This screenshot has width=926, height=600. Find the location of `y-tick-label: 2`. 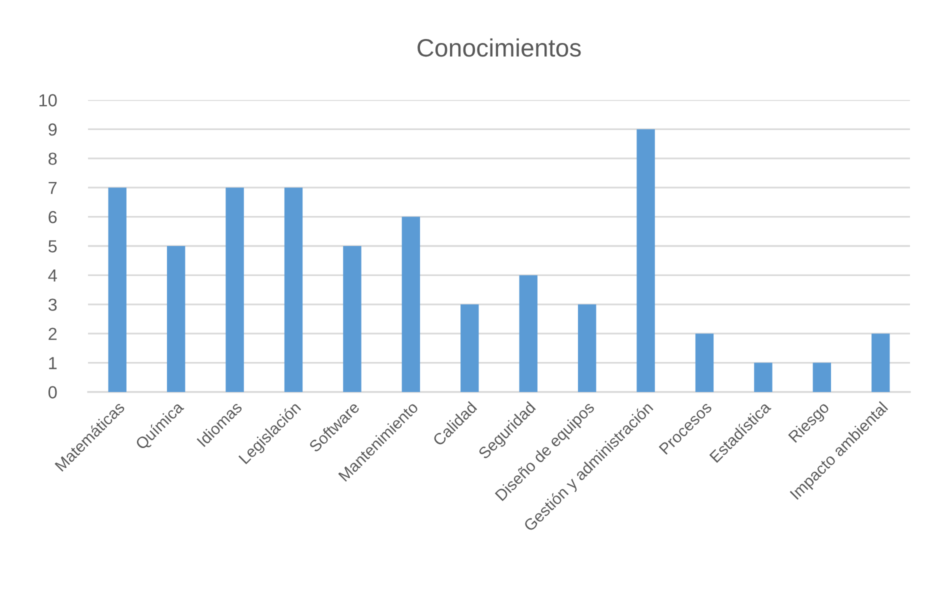

y-tick-label: 2 is located at coordinates (52, 334).